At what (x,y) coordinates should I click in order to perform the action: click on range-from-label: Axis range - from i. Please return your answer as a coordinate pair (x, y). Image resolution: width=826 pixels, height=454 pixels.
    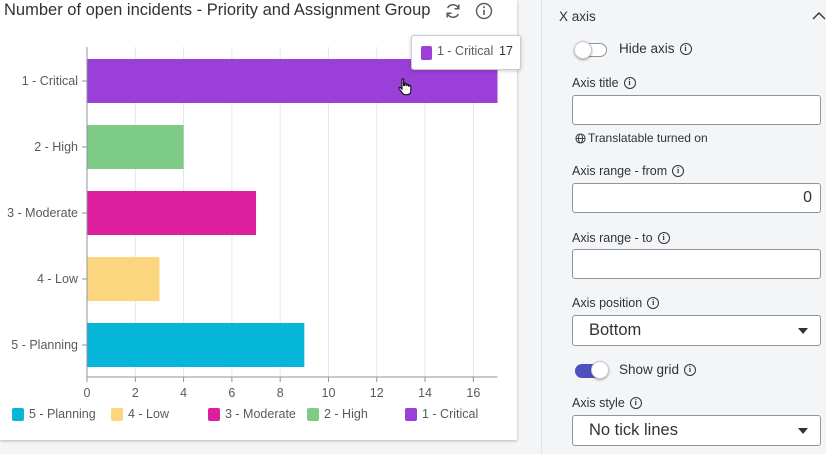
    Looking at the image, I should click on (628, 171).